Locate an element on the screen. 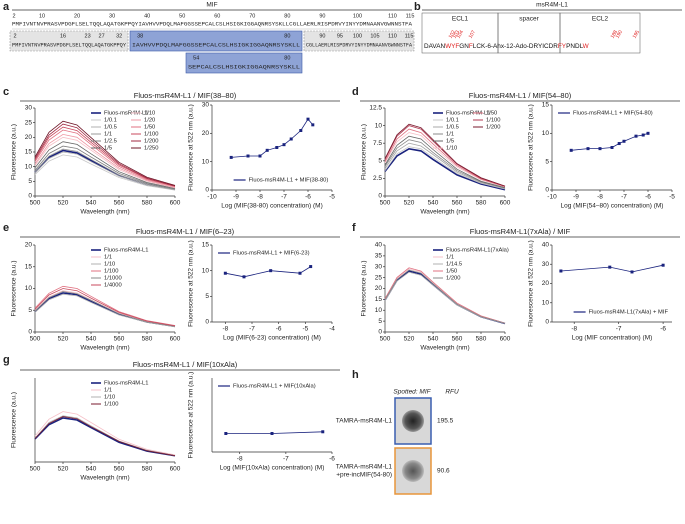 This screenshot has width=685, height=524. sequence-piece: DAVAN is located at coordinates (434, 46).